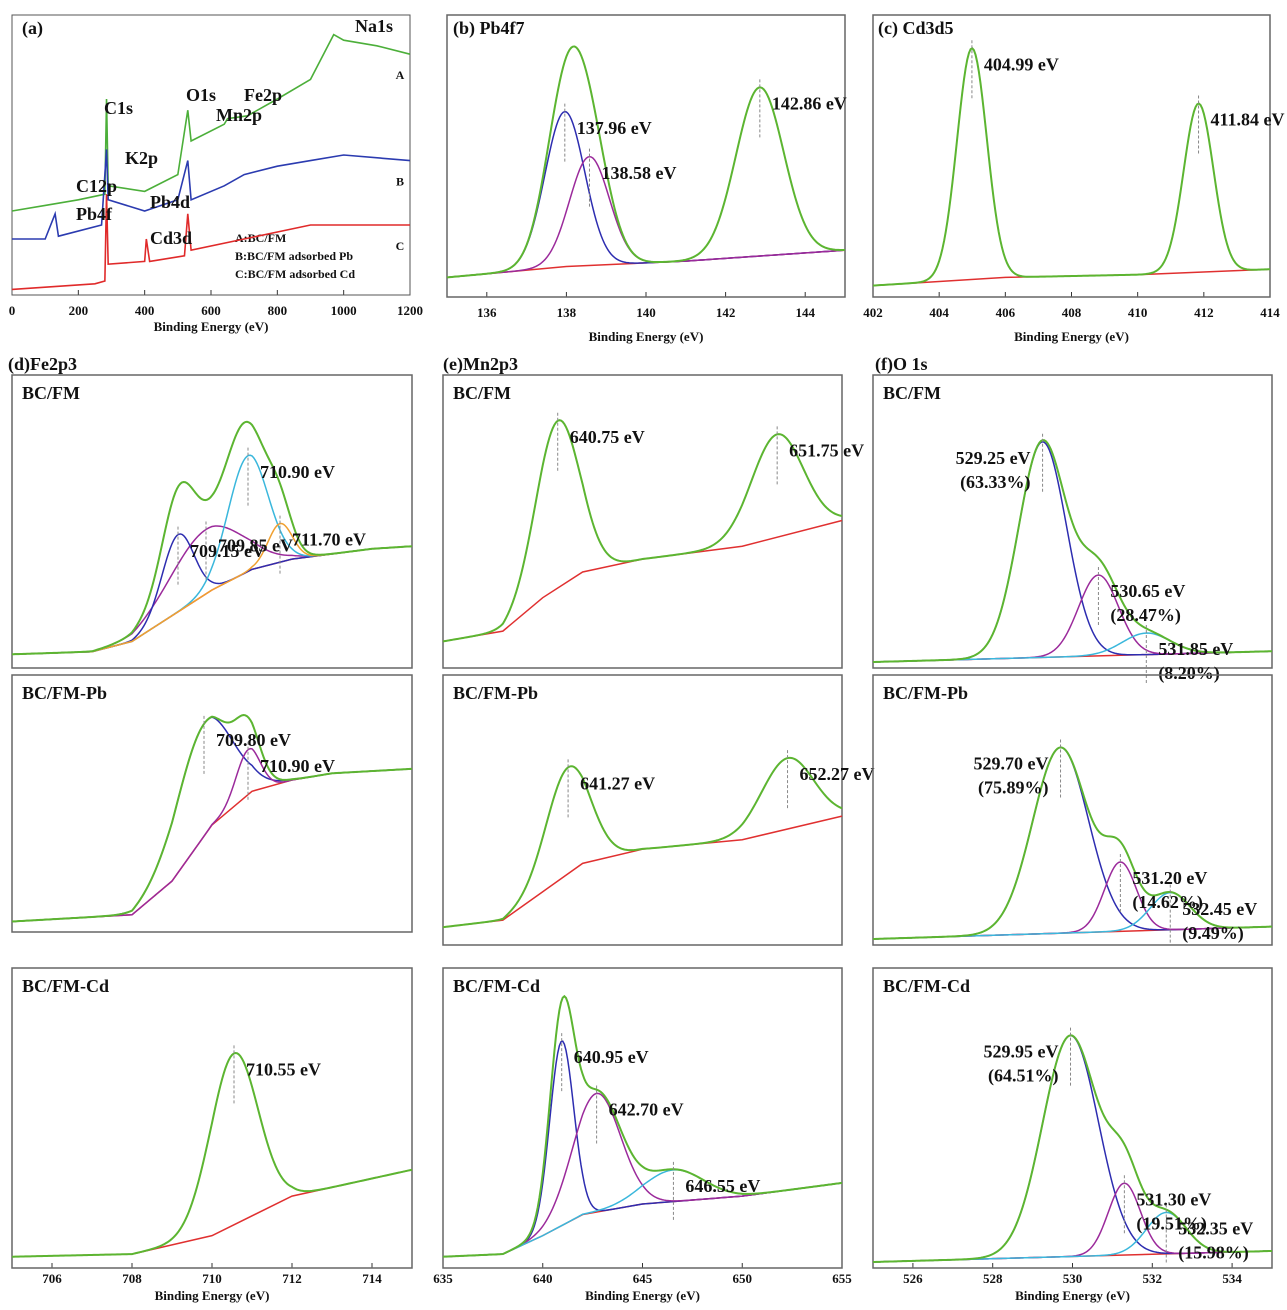 The height and width of the screenshot is (1310, 1287). Describe the element at coordinates (1145, 615) in the screenshot. I see `peak-share: (28.47%)` at that location.